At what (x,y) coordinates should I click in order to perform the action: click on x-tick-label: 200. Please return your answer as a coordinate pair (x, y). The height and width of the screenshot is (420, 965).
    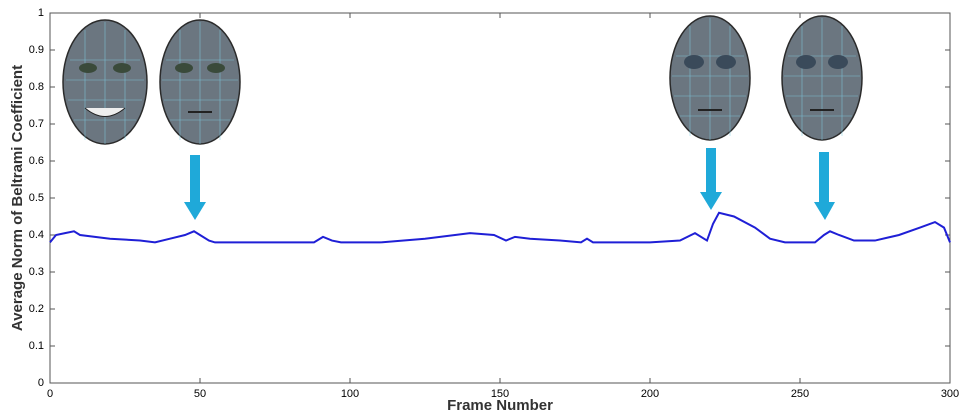
    Looking at the image, I should click on (650, 394).